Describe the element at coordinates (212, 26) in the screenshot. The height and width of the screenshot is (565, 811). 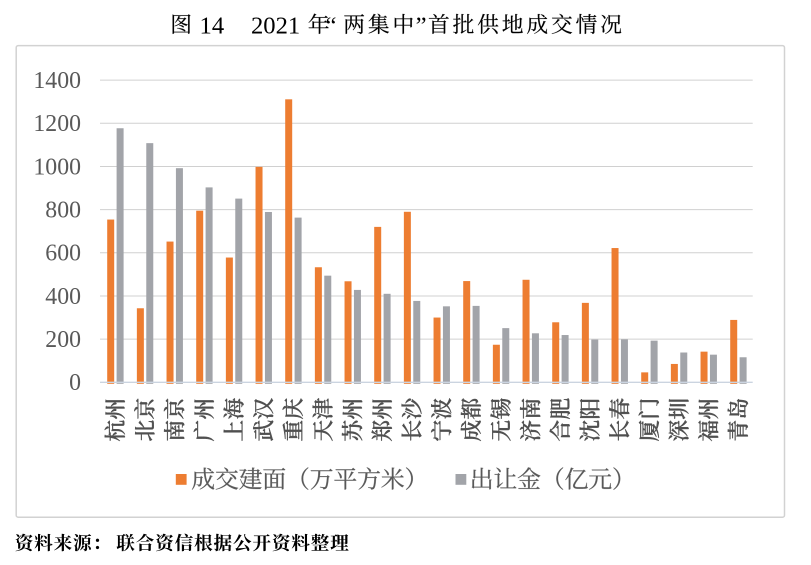
I see `svg-text: 14` at that location.